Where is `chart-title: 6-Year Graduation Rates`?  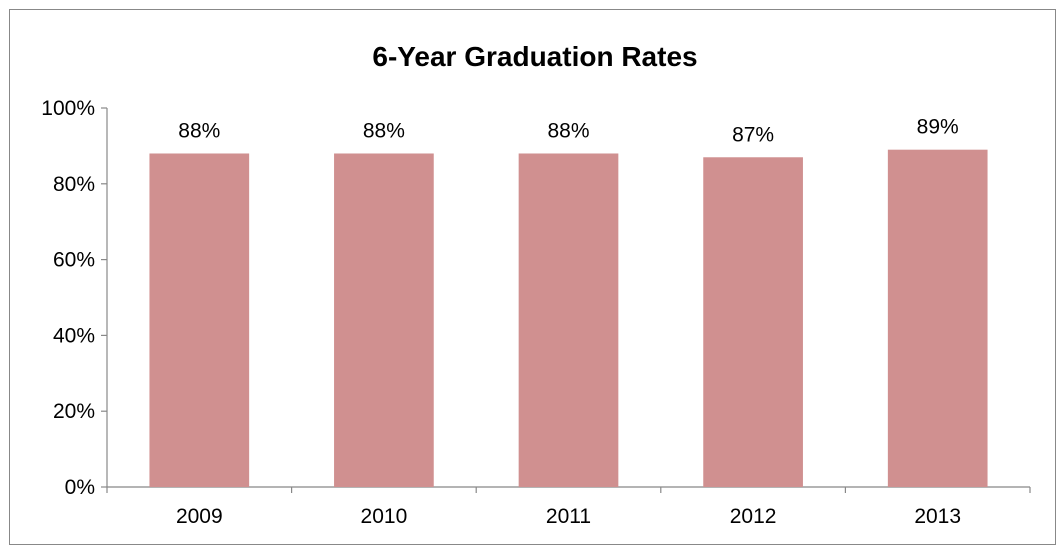
chart-title: 6-Year Graduation Rates is located at coordinates (534, 56).